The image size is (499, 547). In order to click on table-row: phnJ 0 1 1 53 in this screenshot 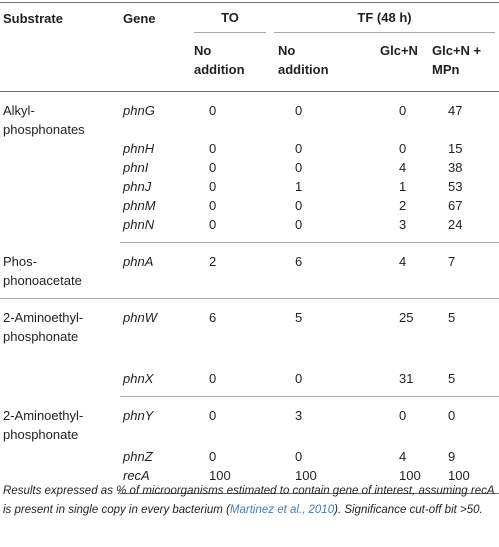, I will do `click(249, 186)`.